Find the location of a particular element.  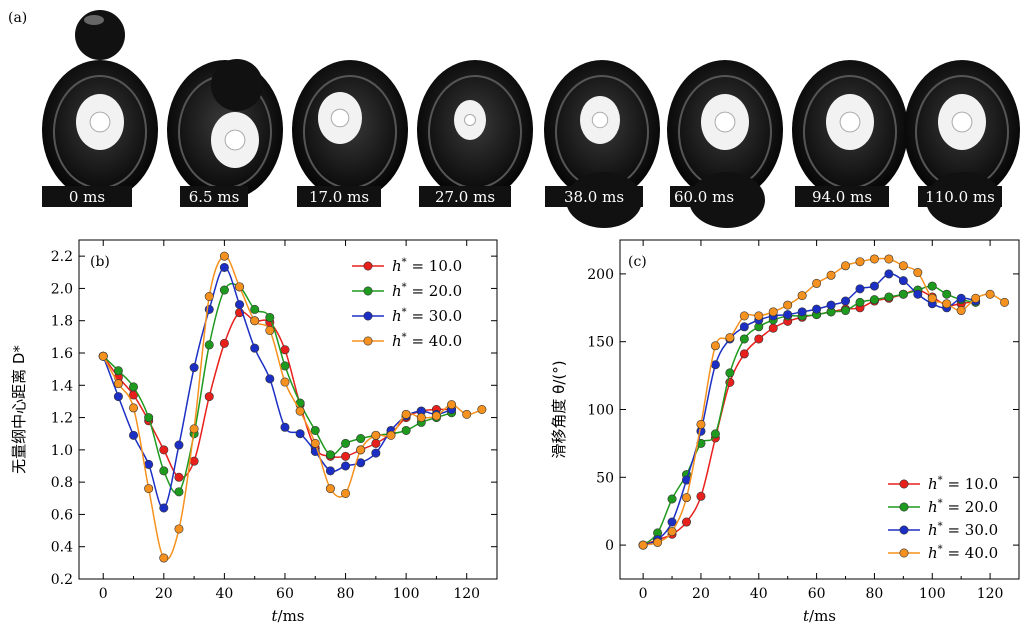

x-tick-label: 100 is located at coordinates (406, 594).